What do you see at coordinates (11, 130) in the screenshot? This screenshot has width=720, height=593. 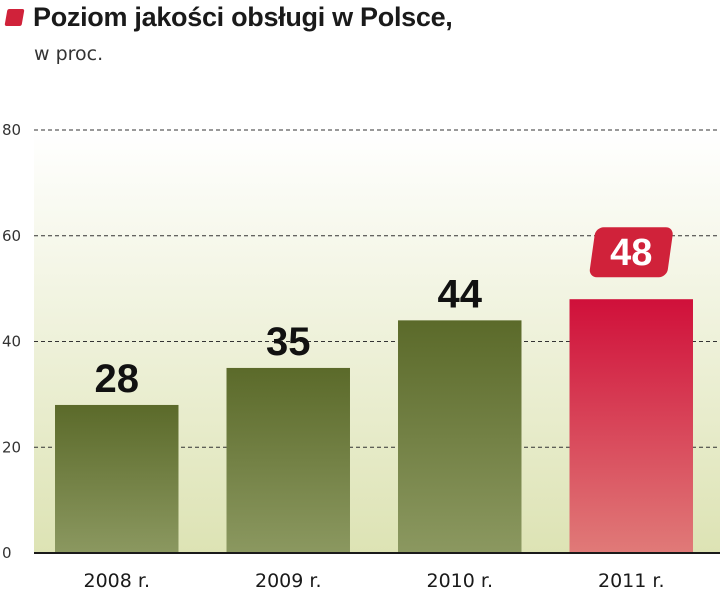 I see `y-tick-label: 80` at bounding box center [11, 130].